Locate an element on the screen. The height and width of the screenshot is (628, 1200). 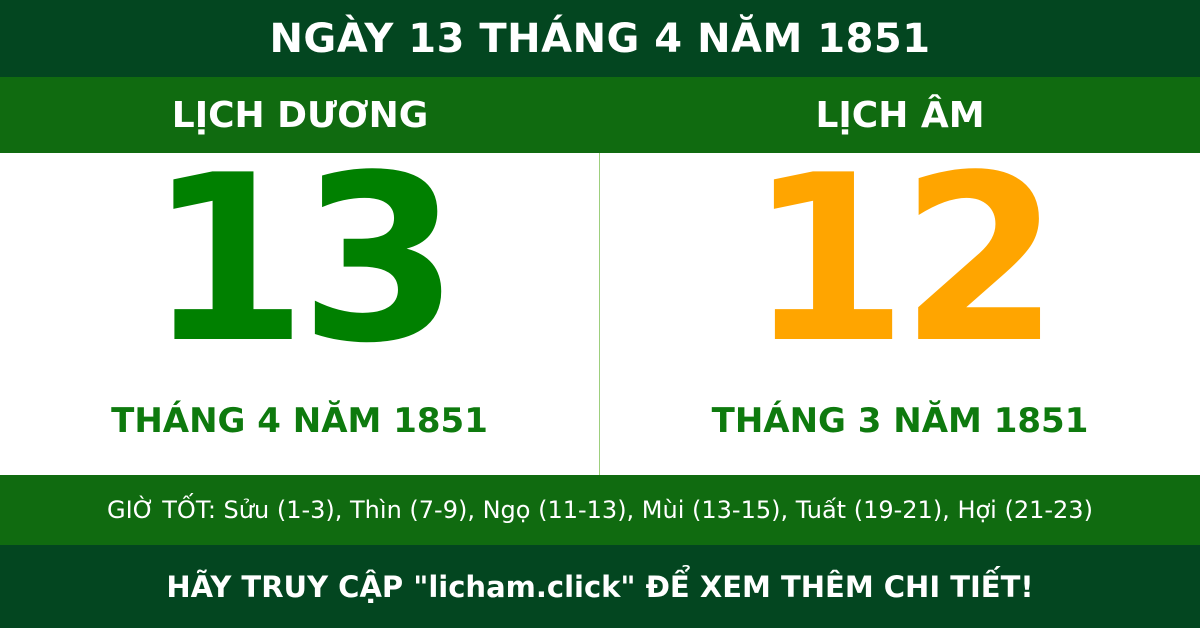
lunar-heading: LỊCH ÂM is located at coordinates (900, 115).